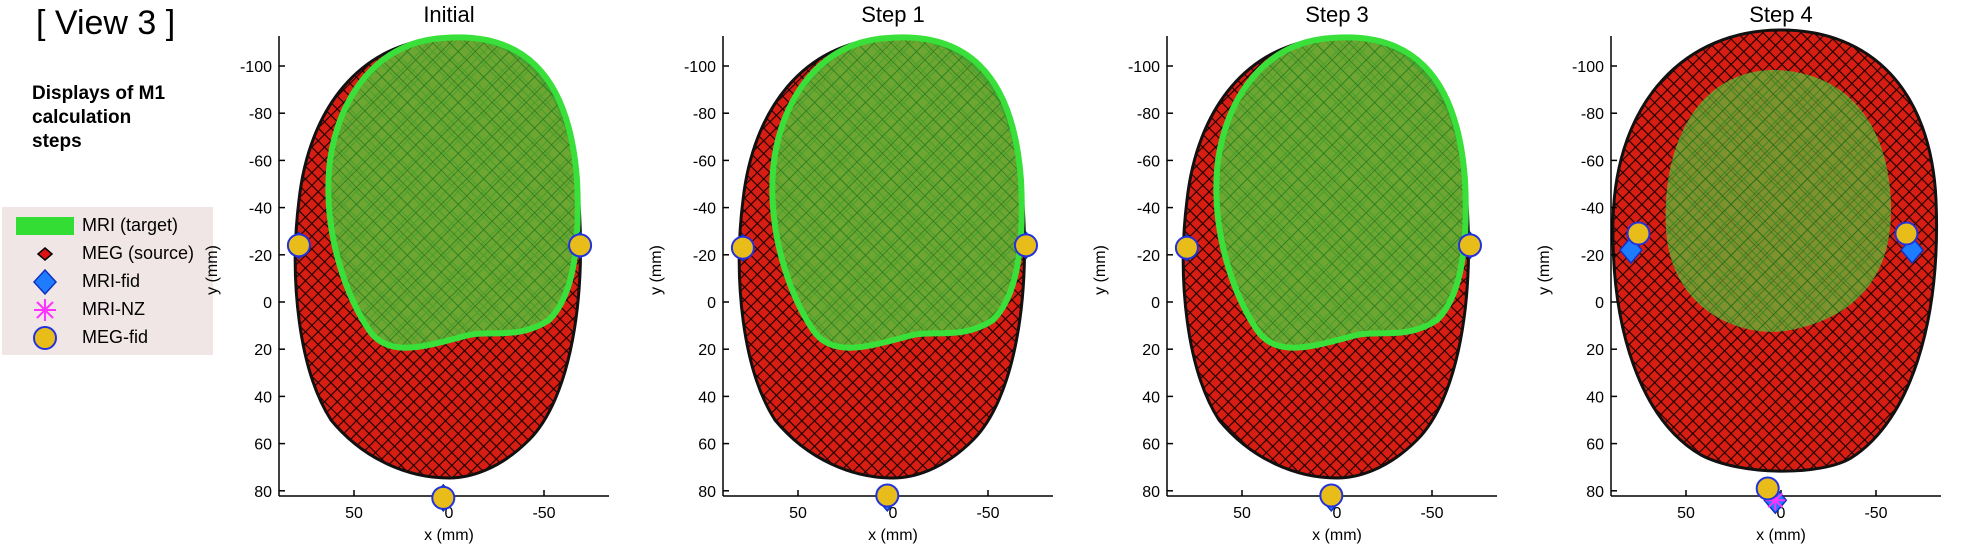  I want to click on legend-label: MEG-fid, so click(115, 337).